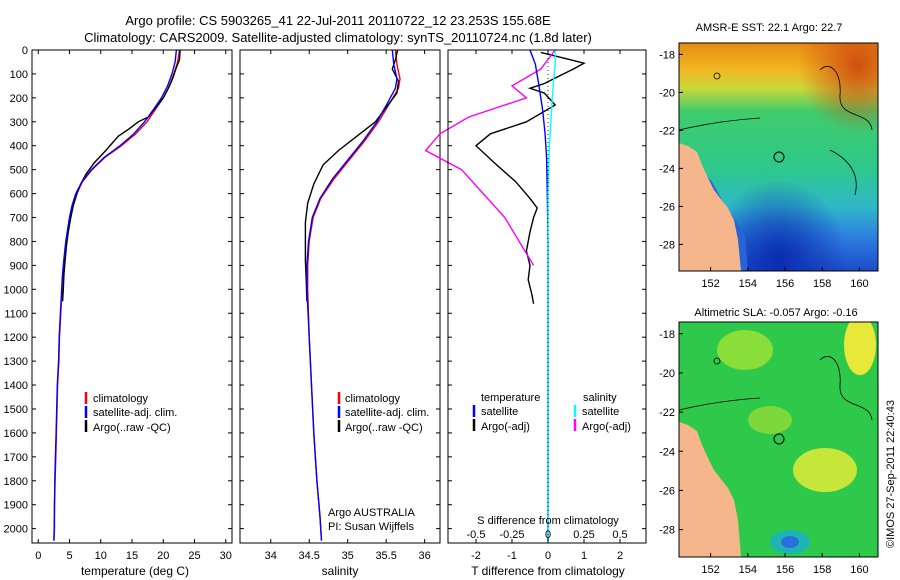  I want to click on float-program-annotation: Argo AUSTRALIA, so click(371, 513).